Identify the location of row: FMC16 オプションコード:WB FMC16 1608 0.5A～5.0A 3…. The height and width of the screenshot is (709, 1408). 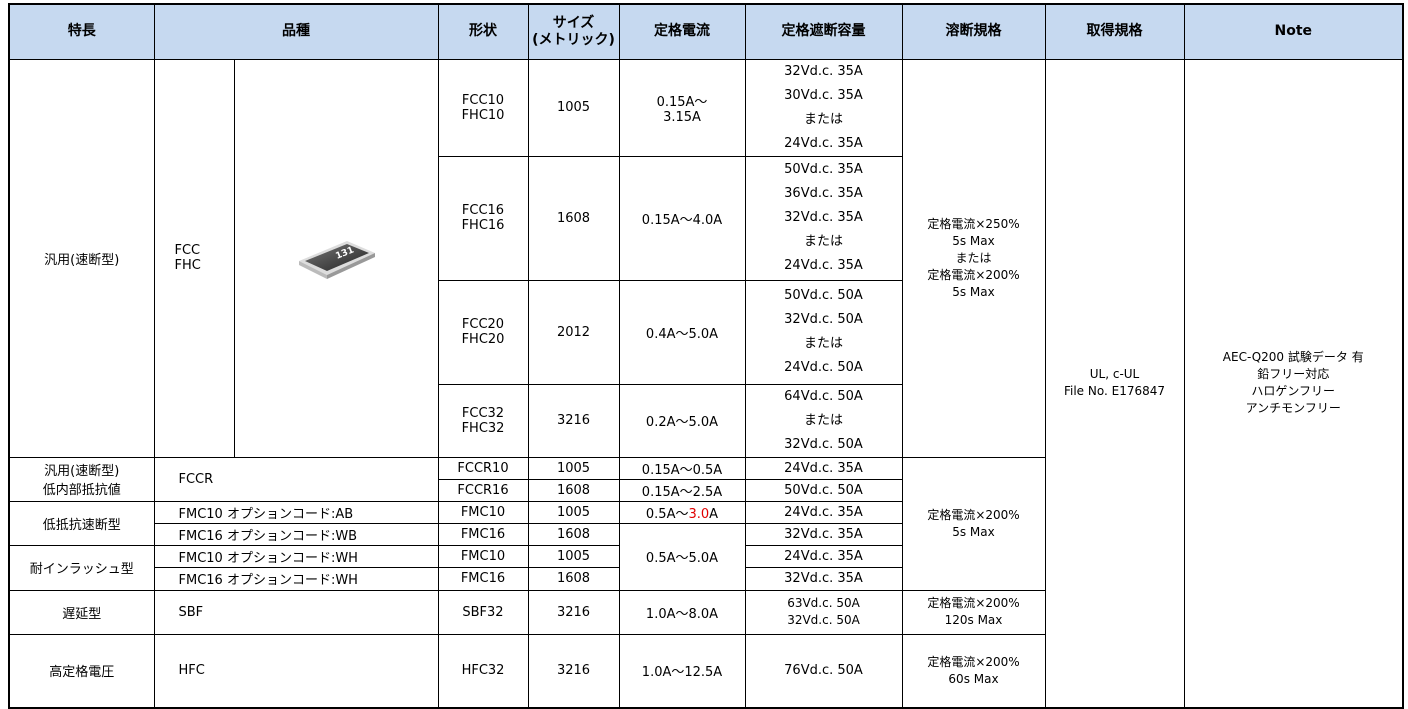
(706, 556).